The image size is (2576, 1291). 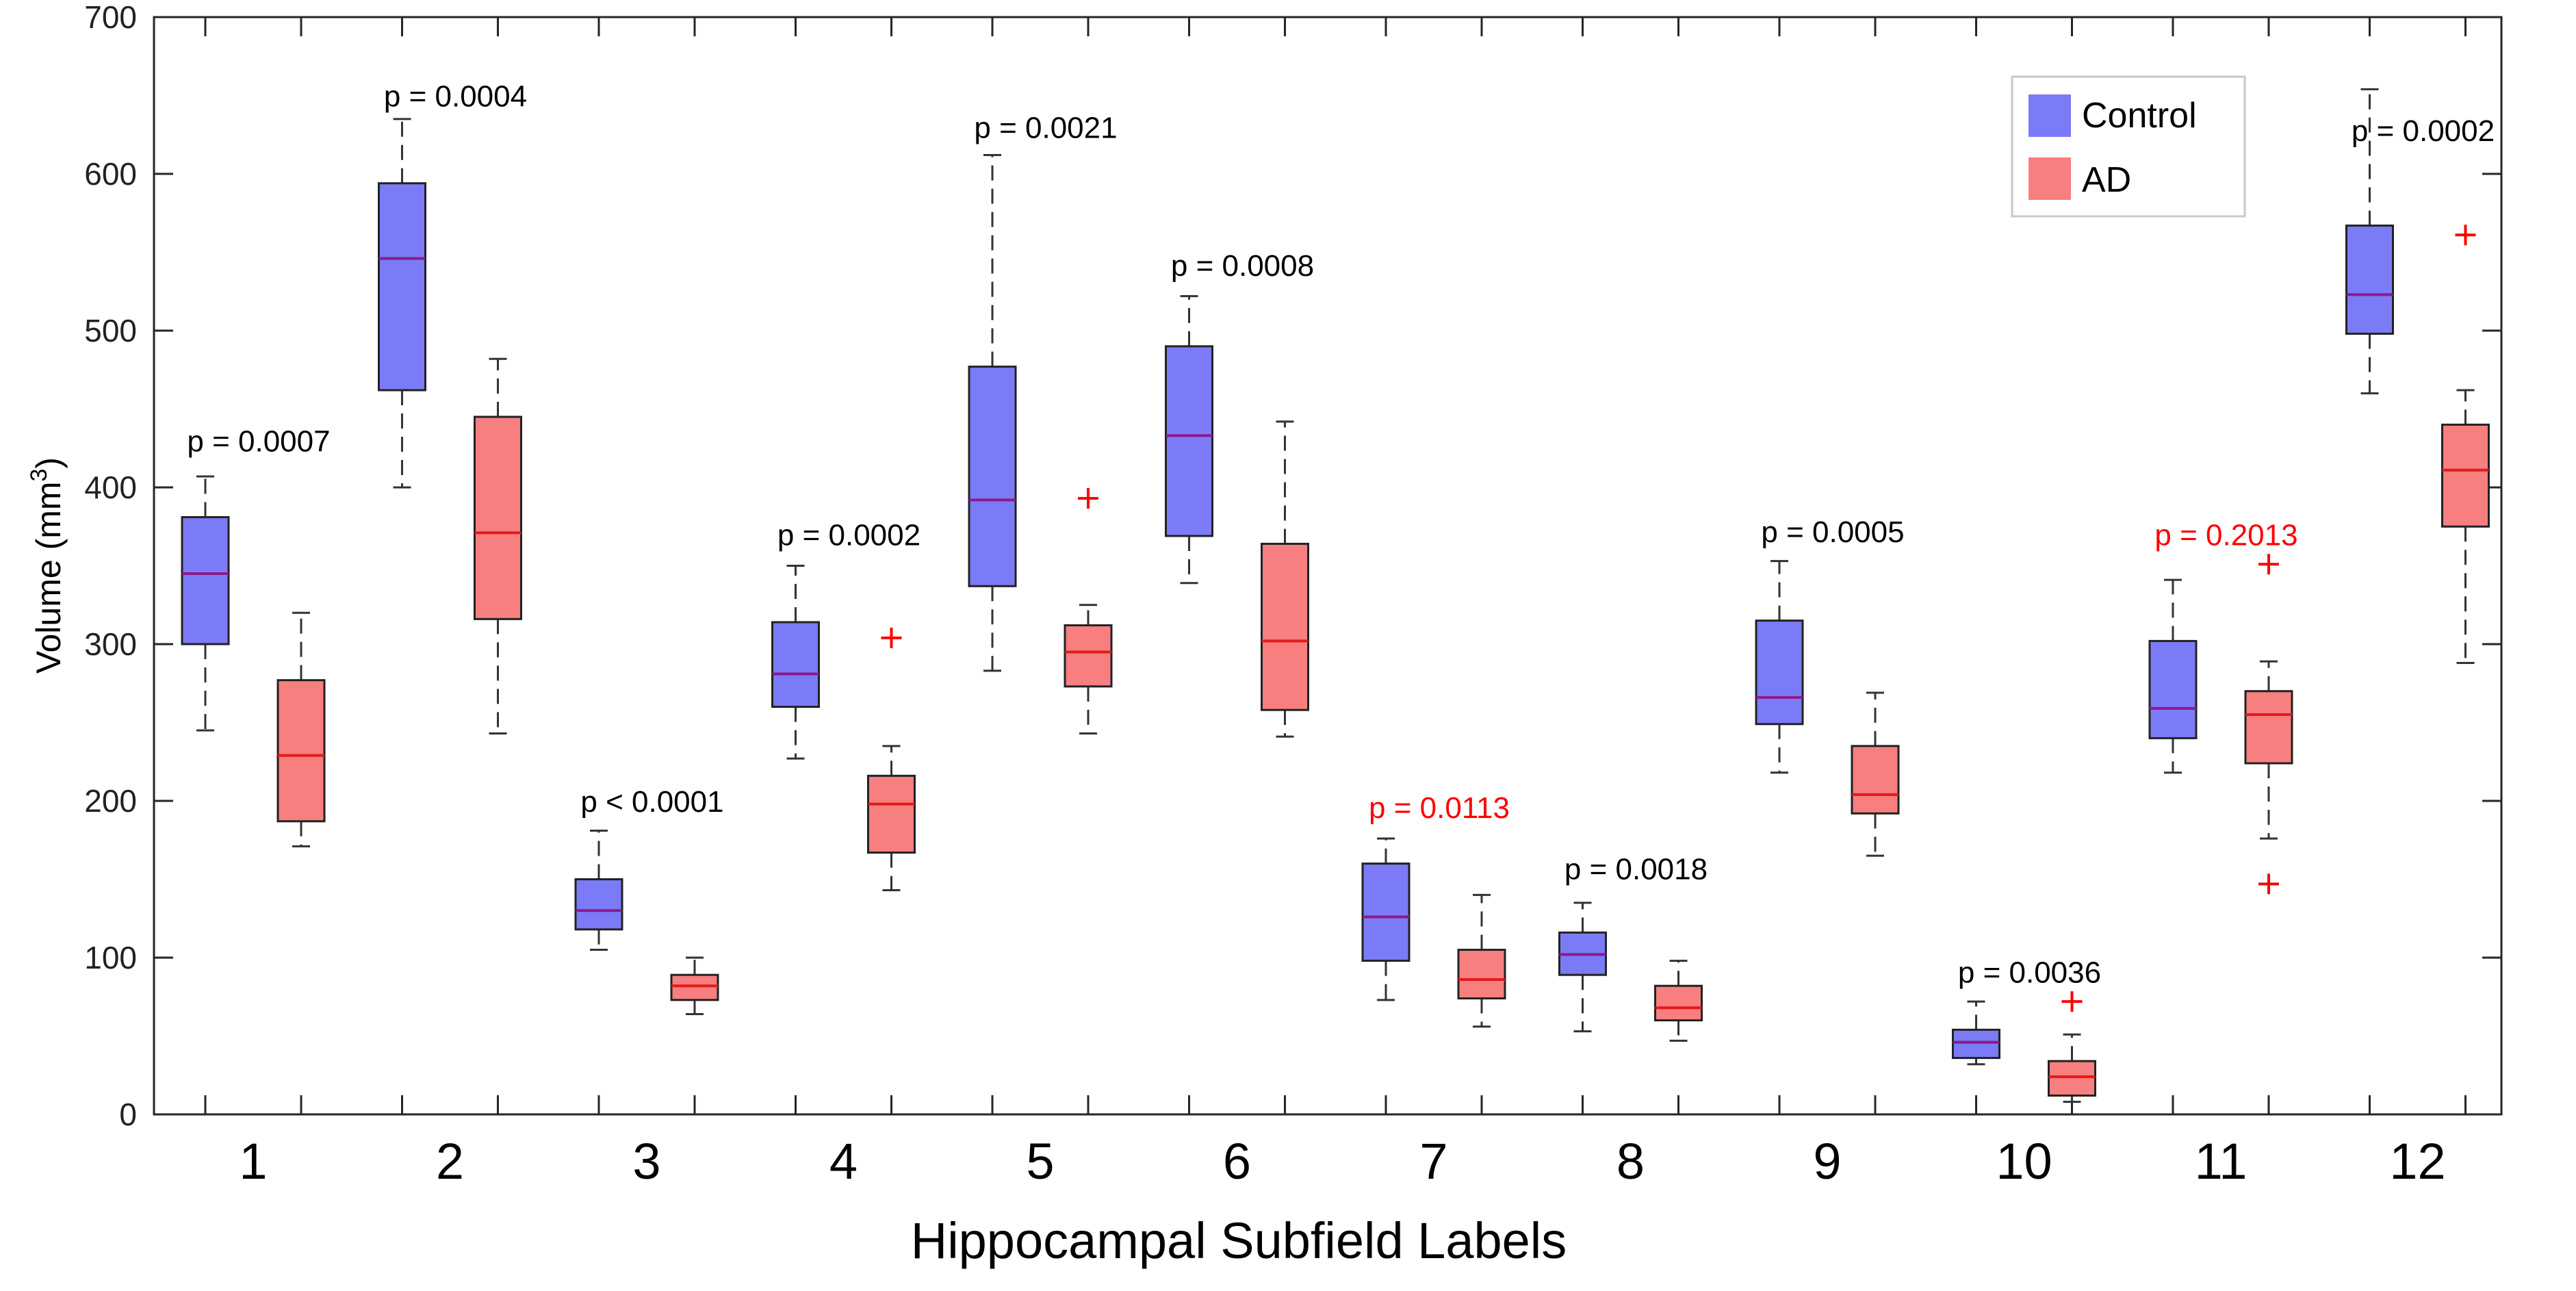 What do you see at coordinates (1827, 1161) in the screenshot?
I see `x-tick-label: 9` at bounding box center [1827, 1161].